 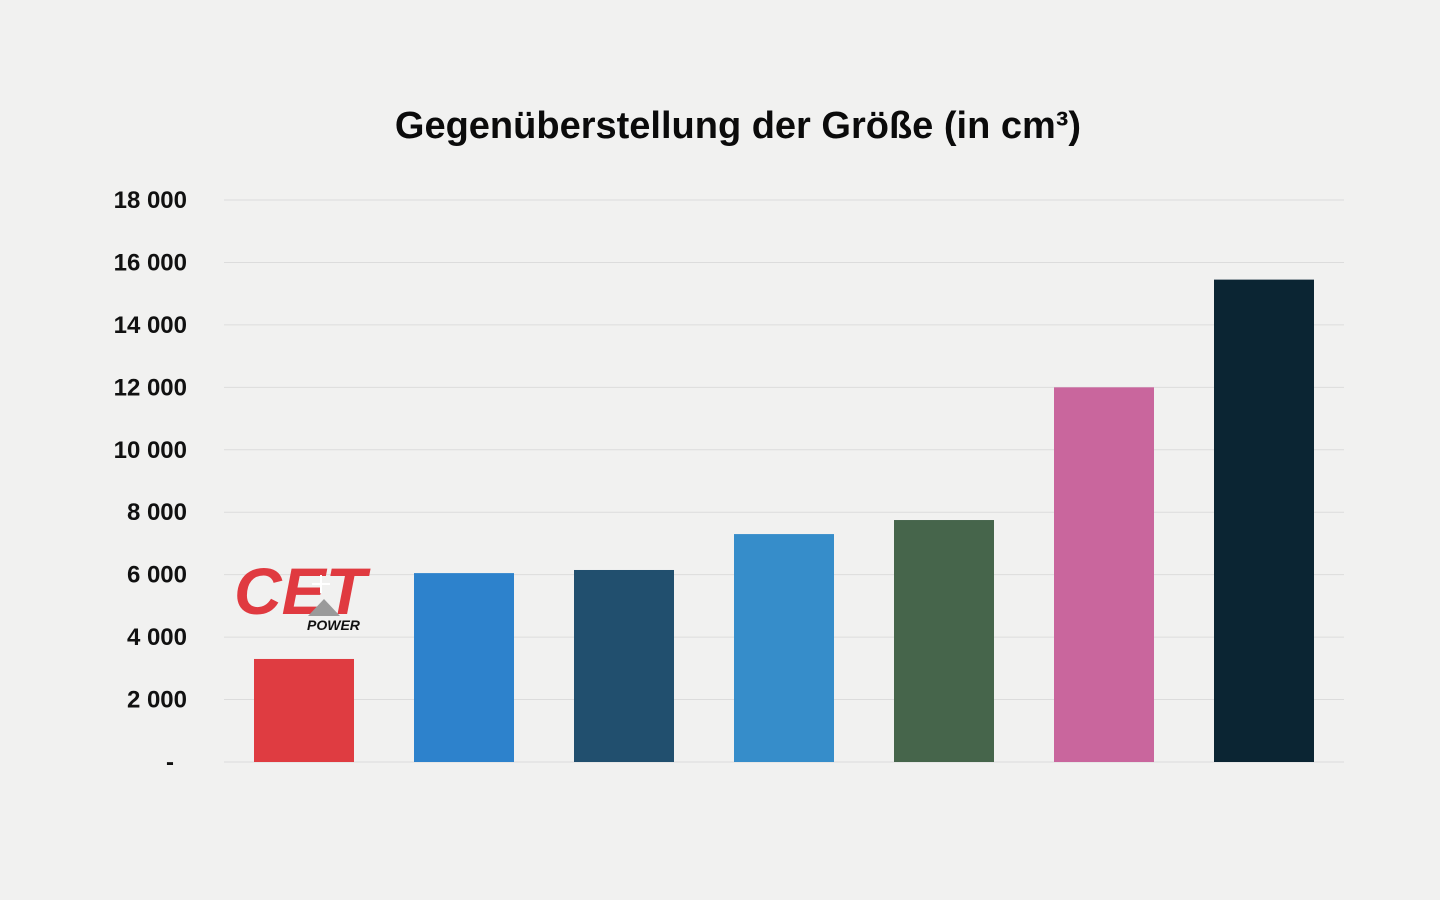 I want to click on y-tick-label: 18 000, so click(x=150, y=200).